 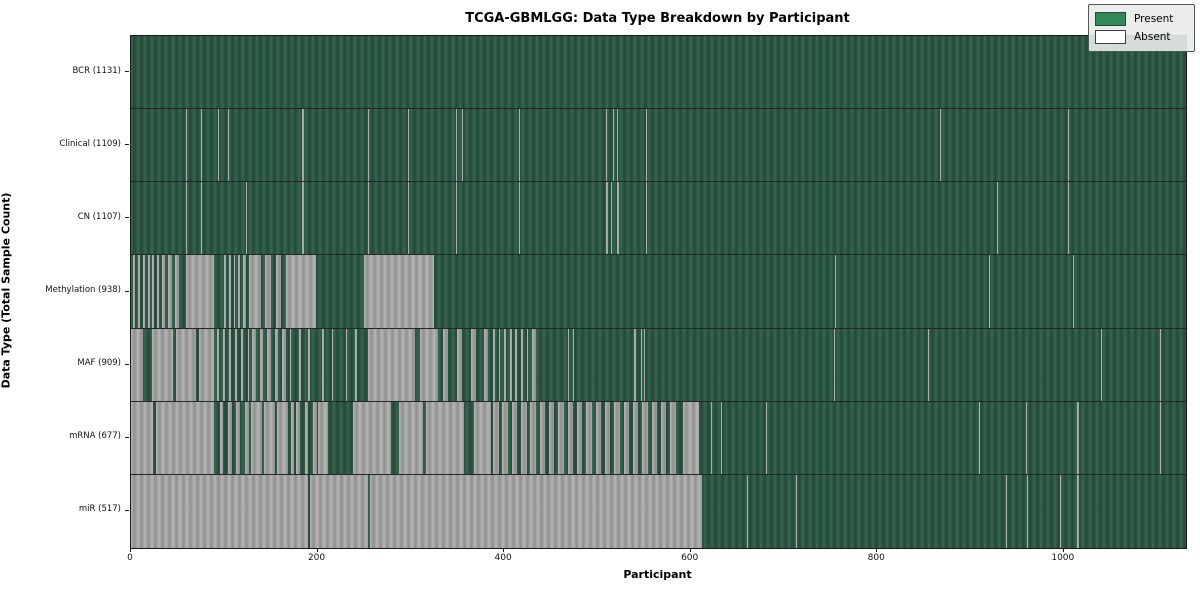 What do you see at coordinates (1152, 37) in the screenshot?
I see `legend-label: Absent` at bounding box center [1152, 37].